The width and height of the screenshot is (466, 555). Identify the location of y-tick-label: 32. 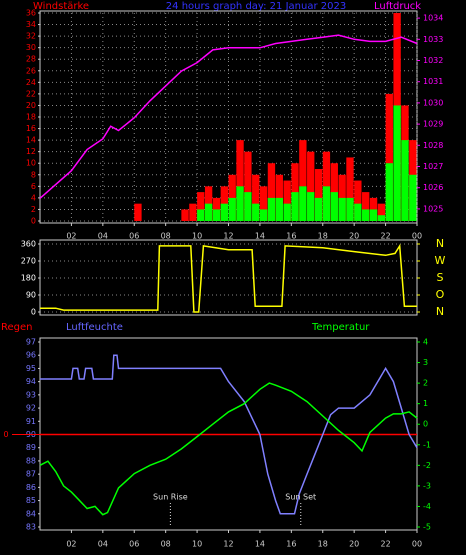
(31, 36).